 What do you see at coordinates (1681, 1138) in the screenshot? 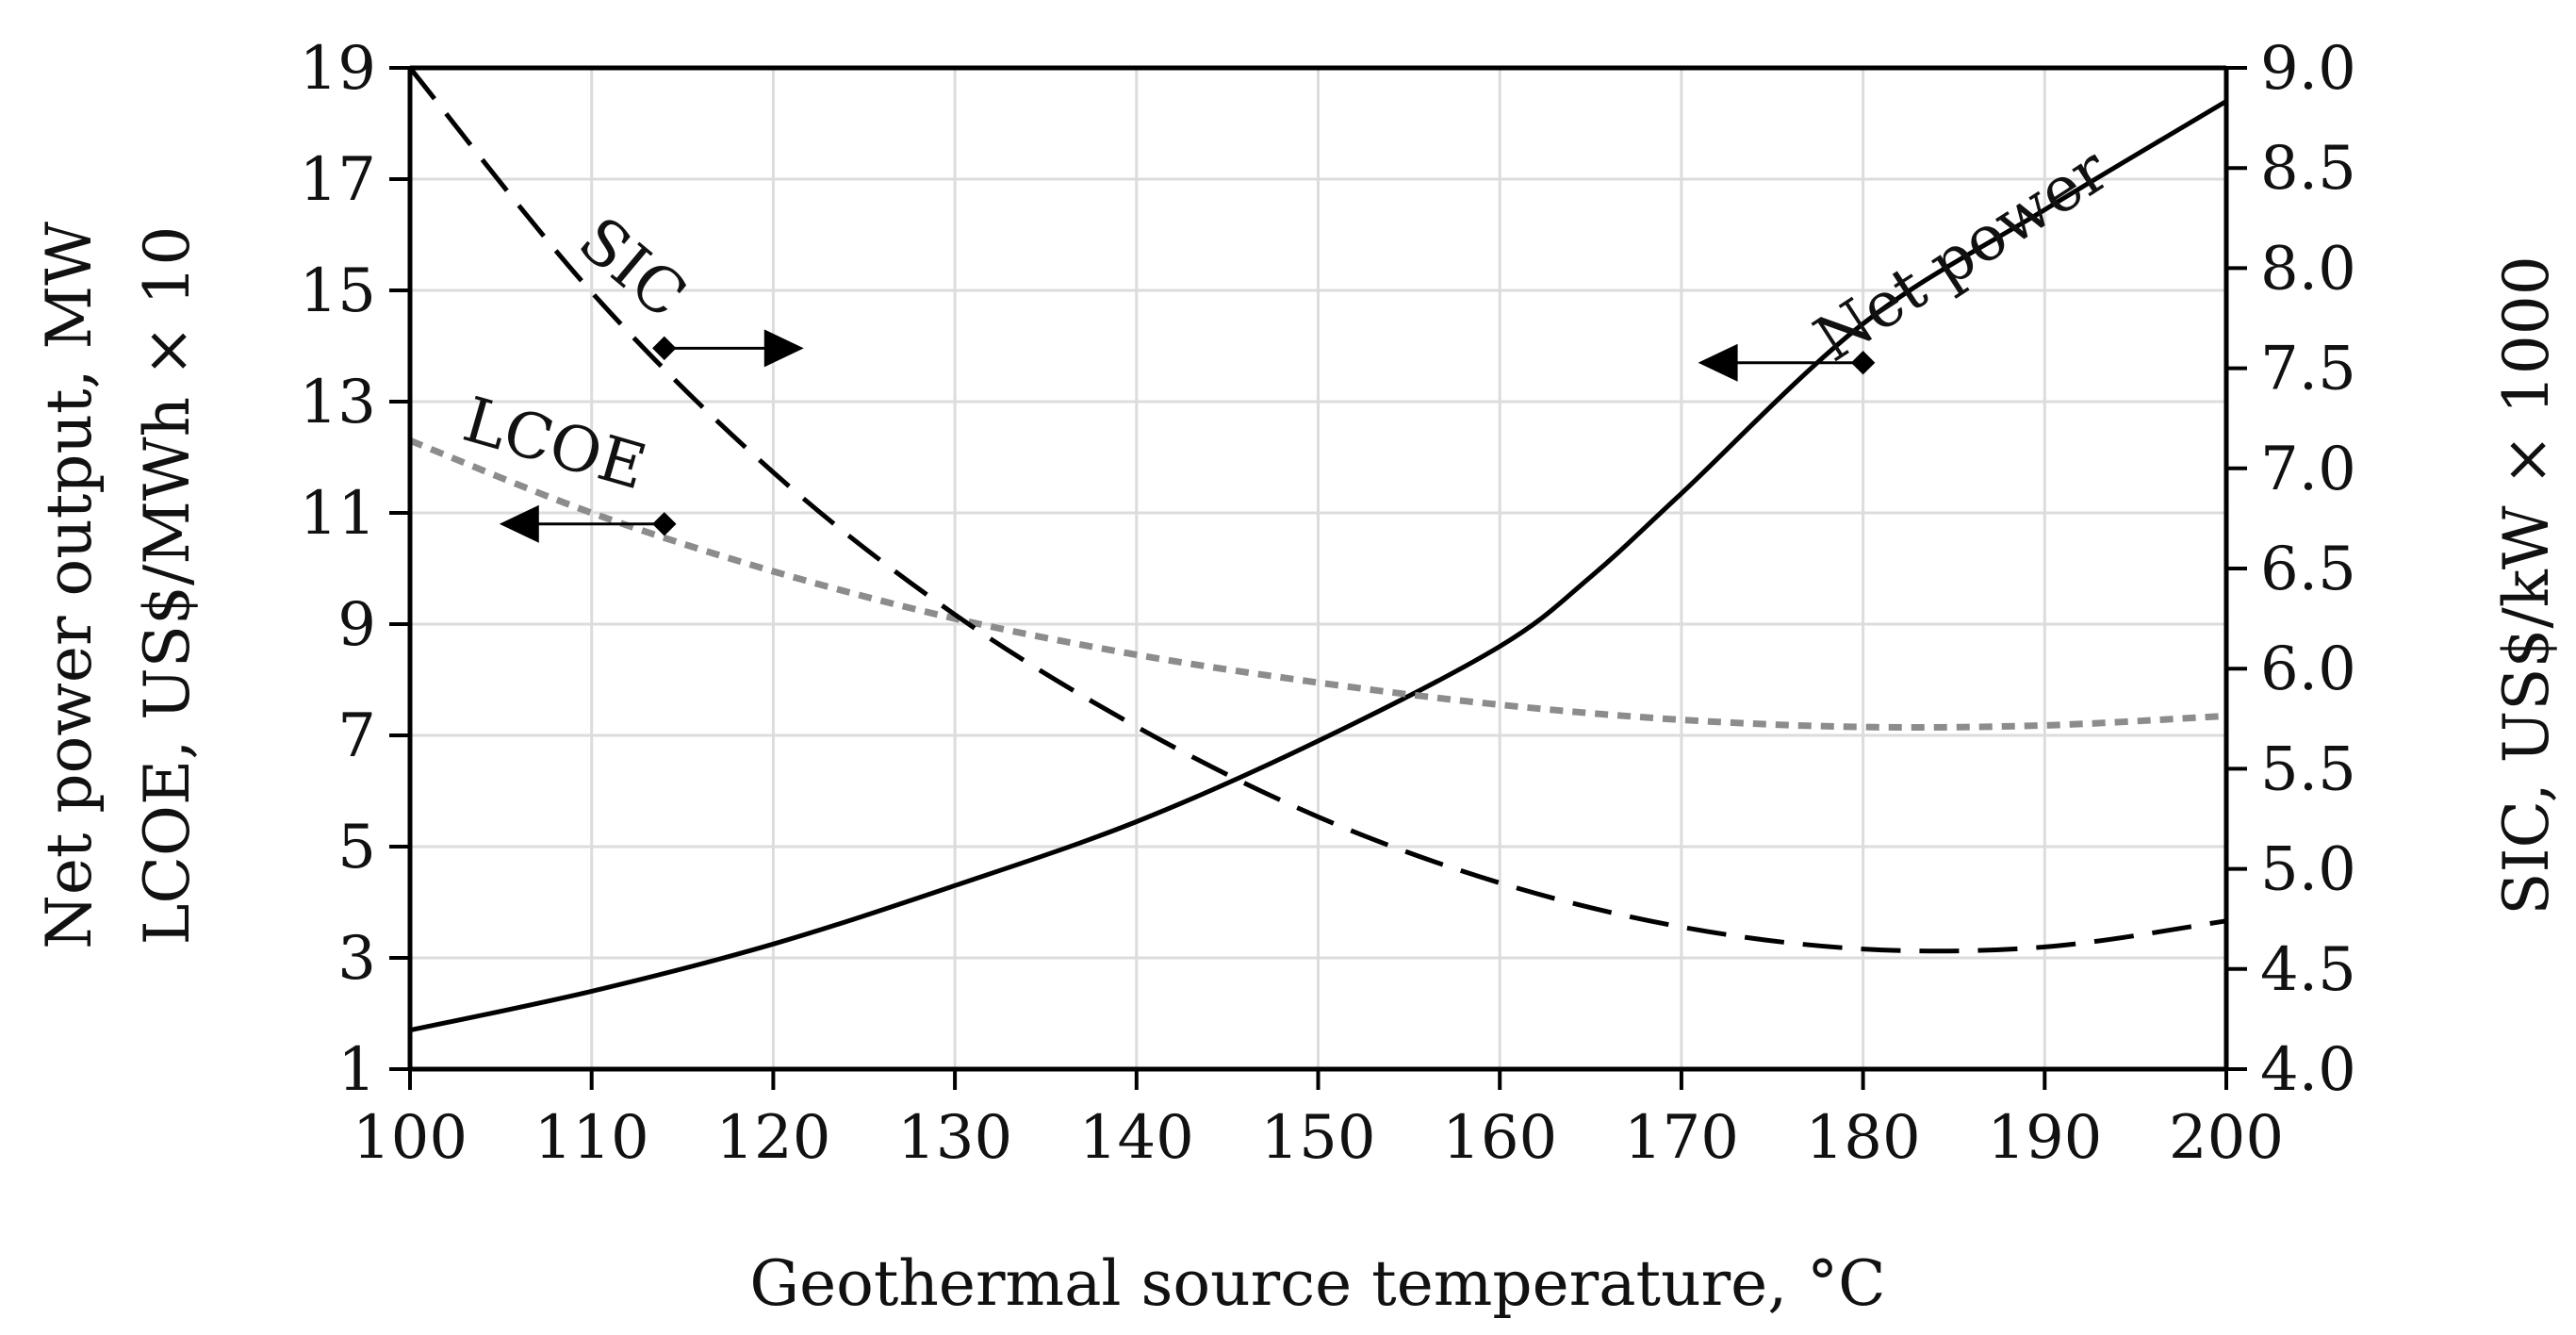
I see `x-tick-label-170: 170` at bounding box center [1681, 1138].